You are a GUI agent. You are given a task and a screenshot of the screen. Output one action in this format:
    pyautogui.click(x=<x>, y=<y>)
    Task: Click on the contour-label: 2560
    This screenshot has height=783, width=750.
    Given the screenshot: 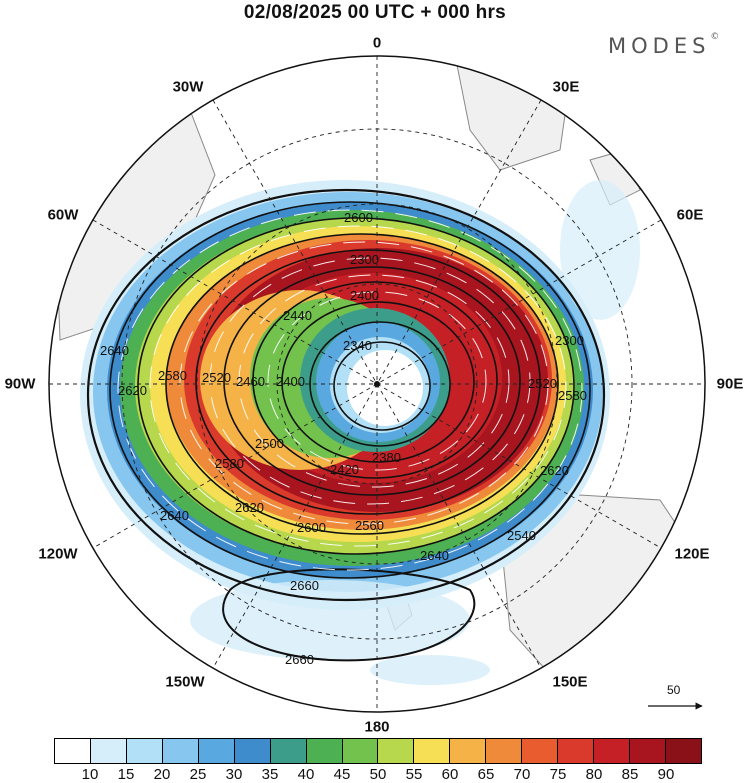 What is the action you would take?
    pyautogui.click(x=369, y=525)
    